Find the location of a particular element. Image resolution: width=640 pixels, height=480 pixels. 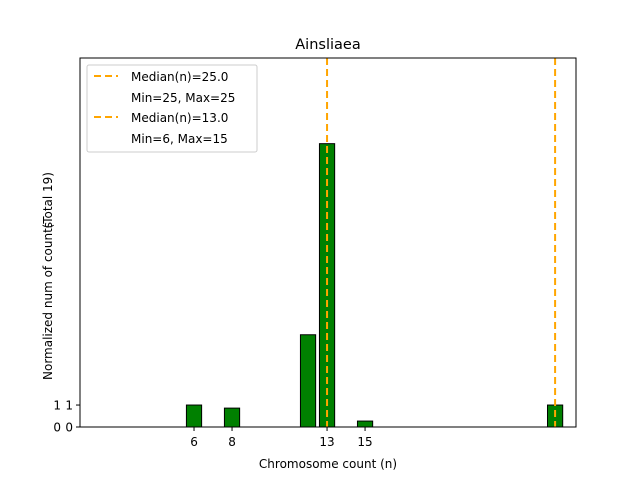

x-tick-label: 6 is located at coordinates (194, 442).